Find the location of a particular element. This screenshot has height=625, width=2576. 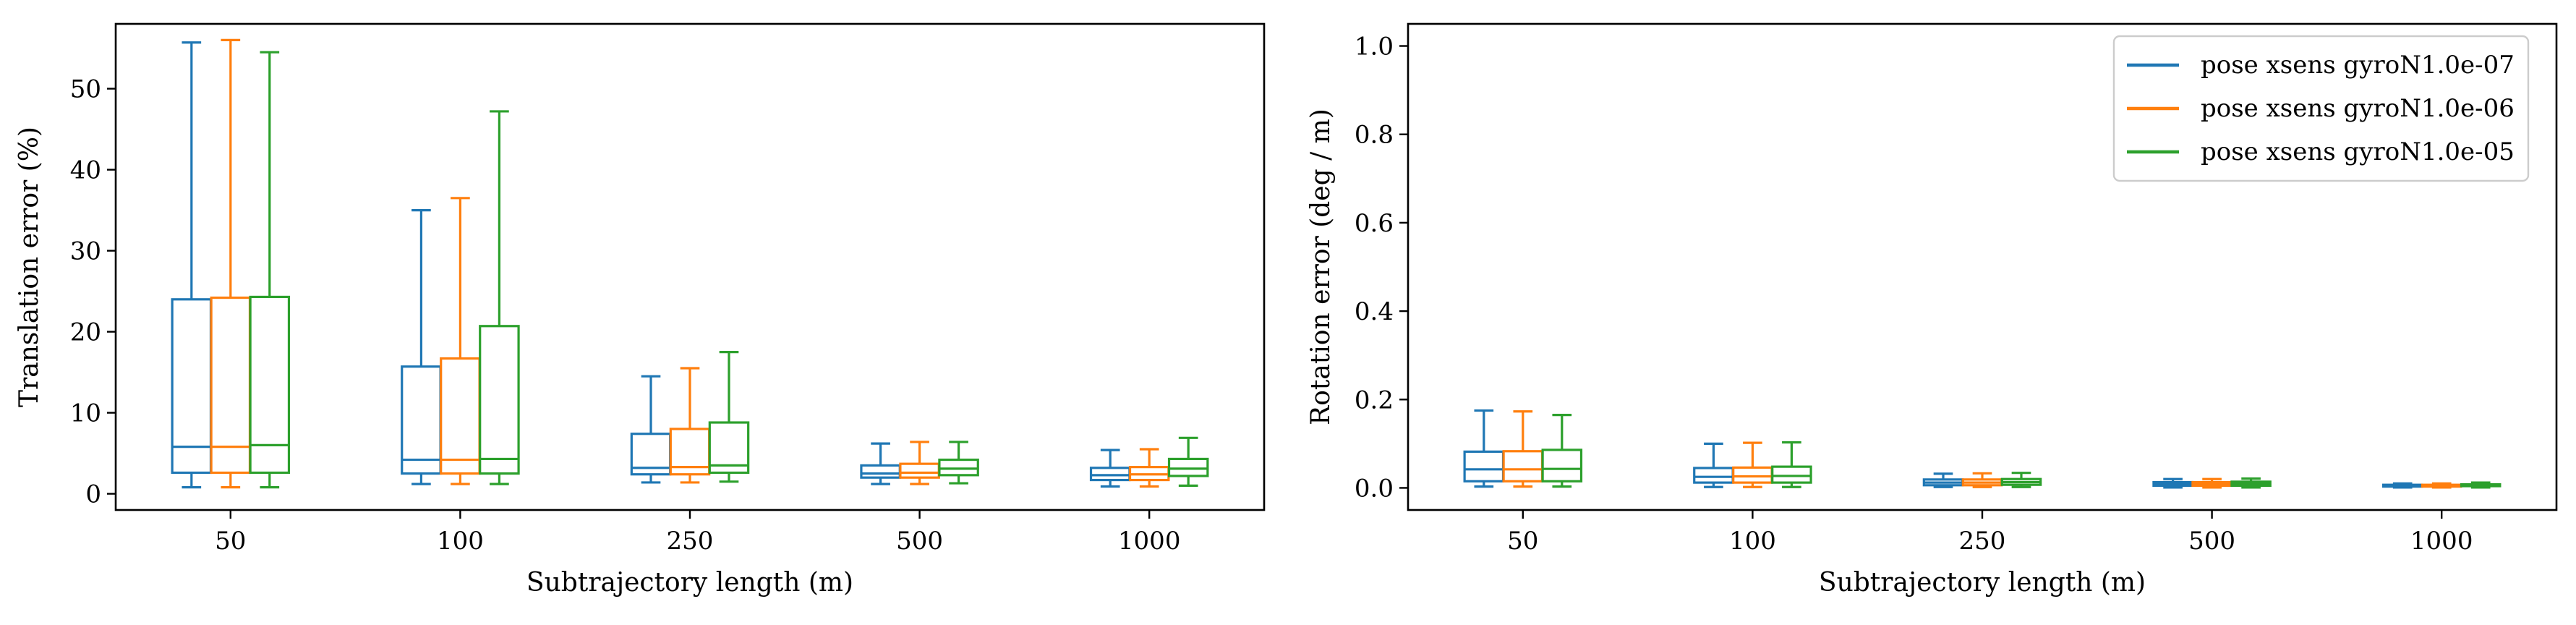

y-tick-label: 0.6 is located at coordinates (1374, 224).